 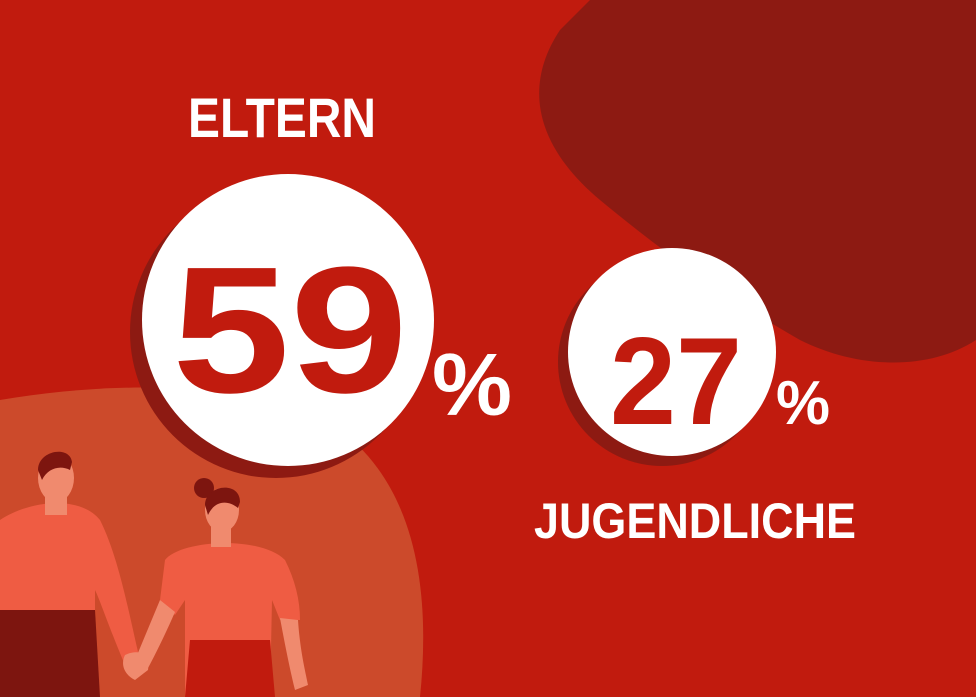 I want to click on people-illustration, so click(x=154, y=574).